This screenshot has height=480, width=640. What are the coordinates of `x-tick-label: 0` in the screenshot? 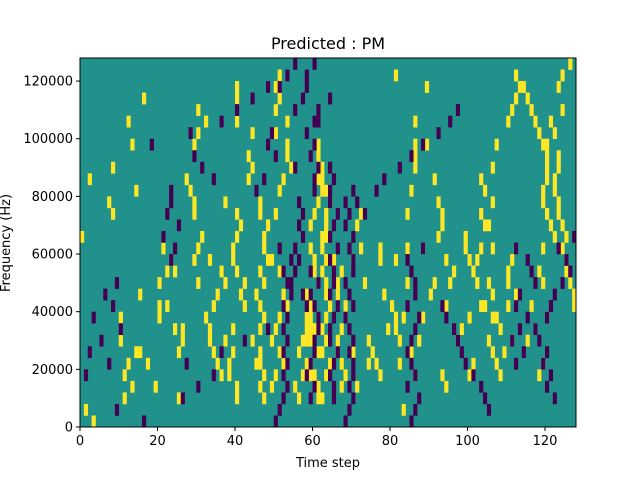 It's located at (80, 441).